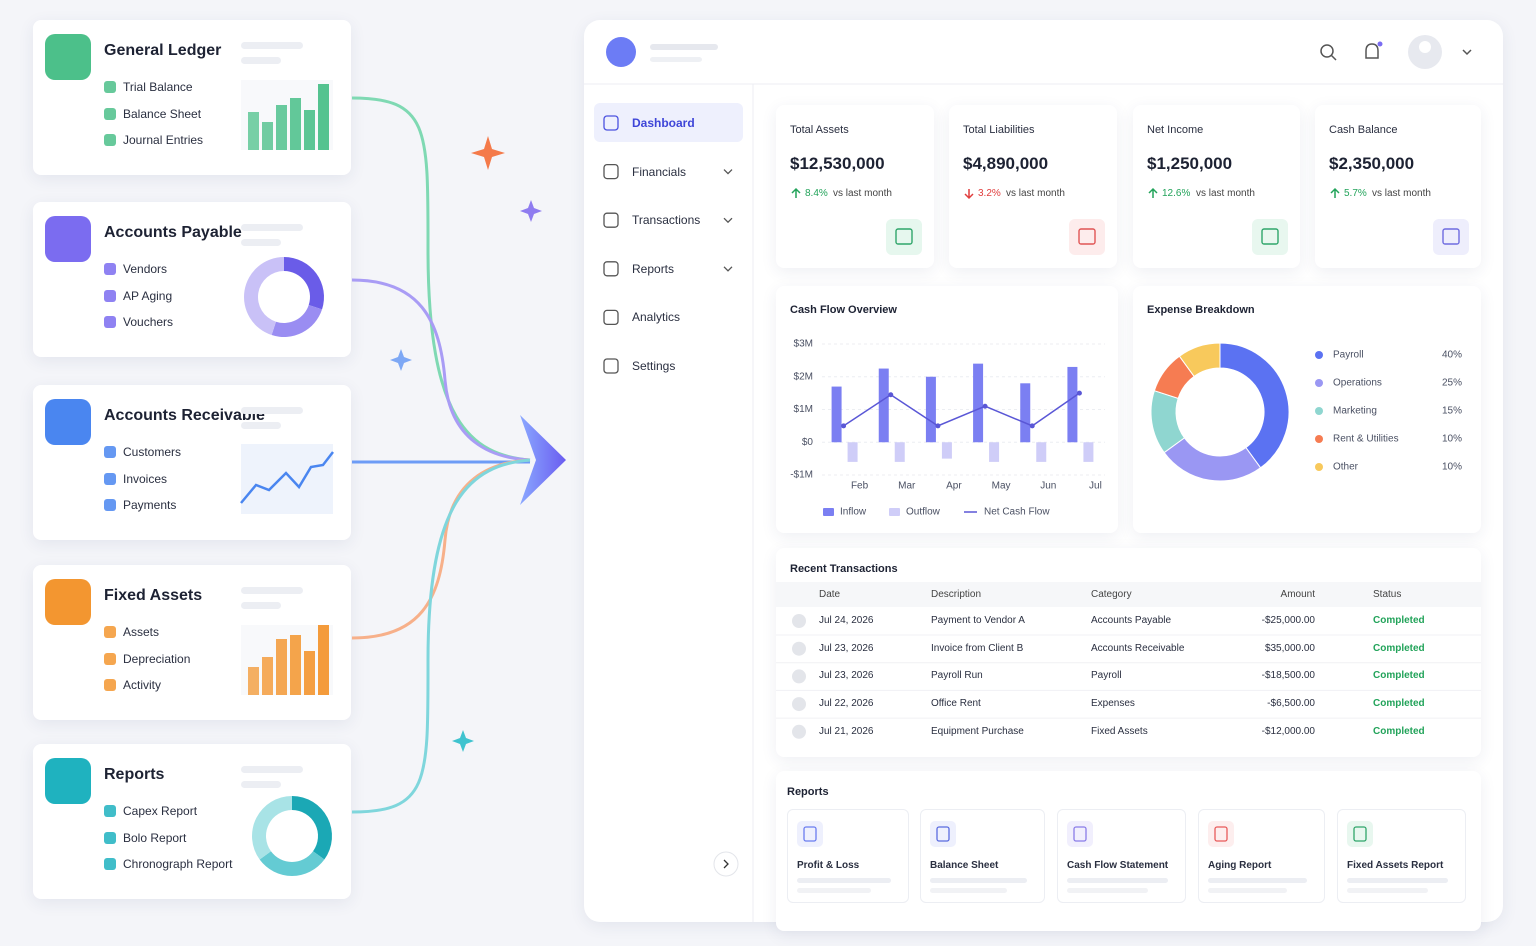 This screenshot has height=946, width=1536. I want to click on sparkle, so click(488, 153).